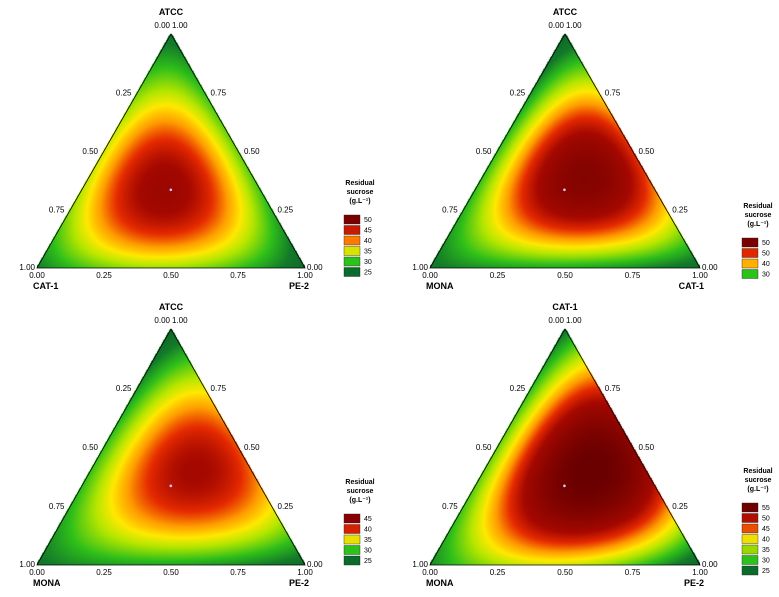 Image resolution: width=779 pixels, height=597 pixels. What do you see at coordinates (766, 508) in the screenshot?
I see `legend-level-label: 55` at bounding box center [766, 508].